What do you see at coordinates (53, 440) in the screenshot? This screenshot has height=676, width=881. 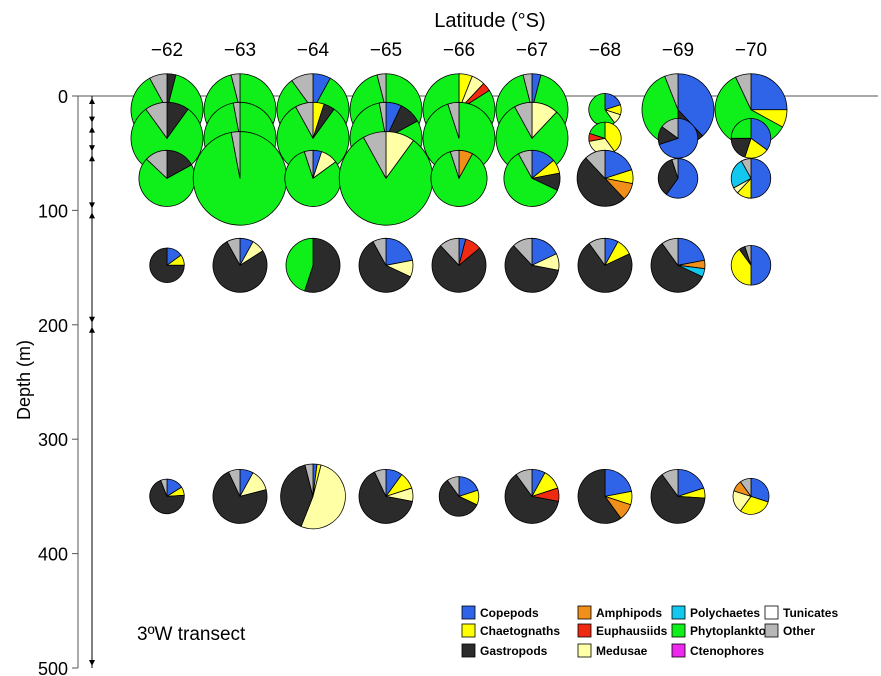 I see `y-tick-label: 300` at bounding box center [53, 440].